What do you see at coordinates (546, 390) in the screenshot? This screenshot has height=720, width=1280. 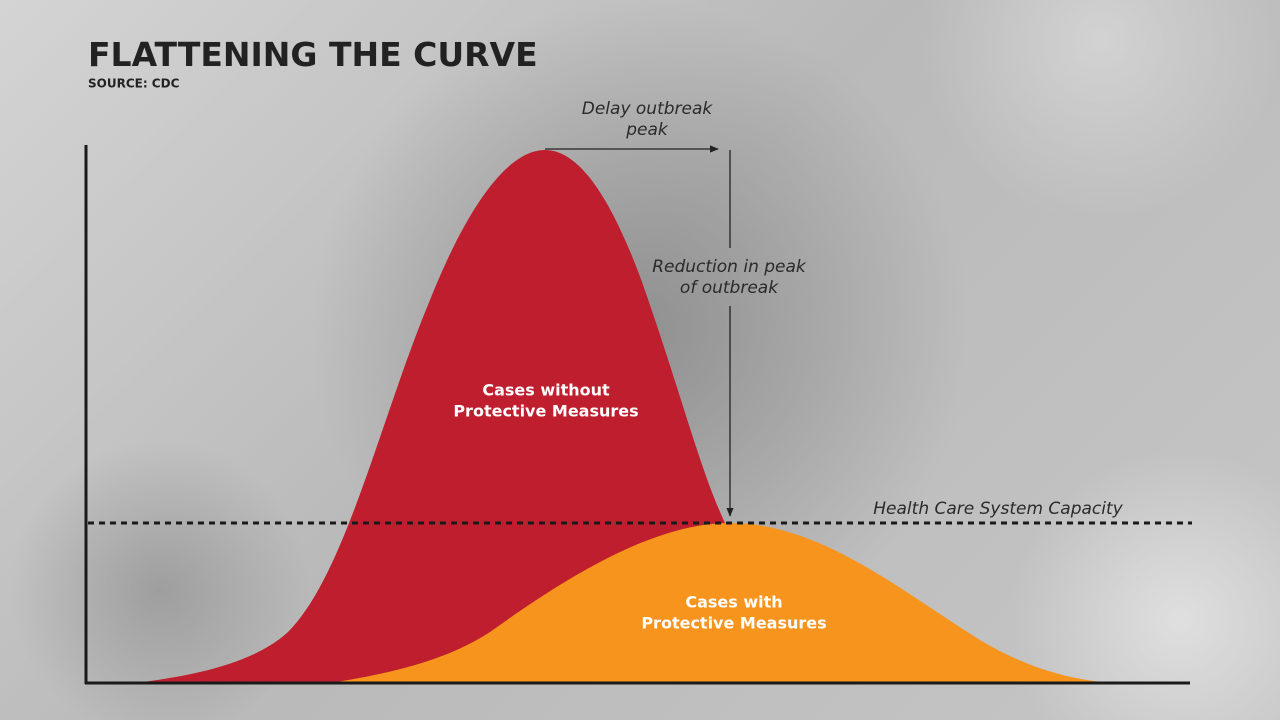 I see `curve-label: Cases without` at bounding box center [546, 390].